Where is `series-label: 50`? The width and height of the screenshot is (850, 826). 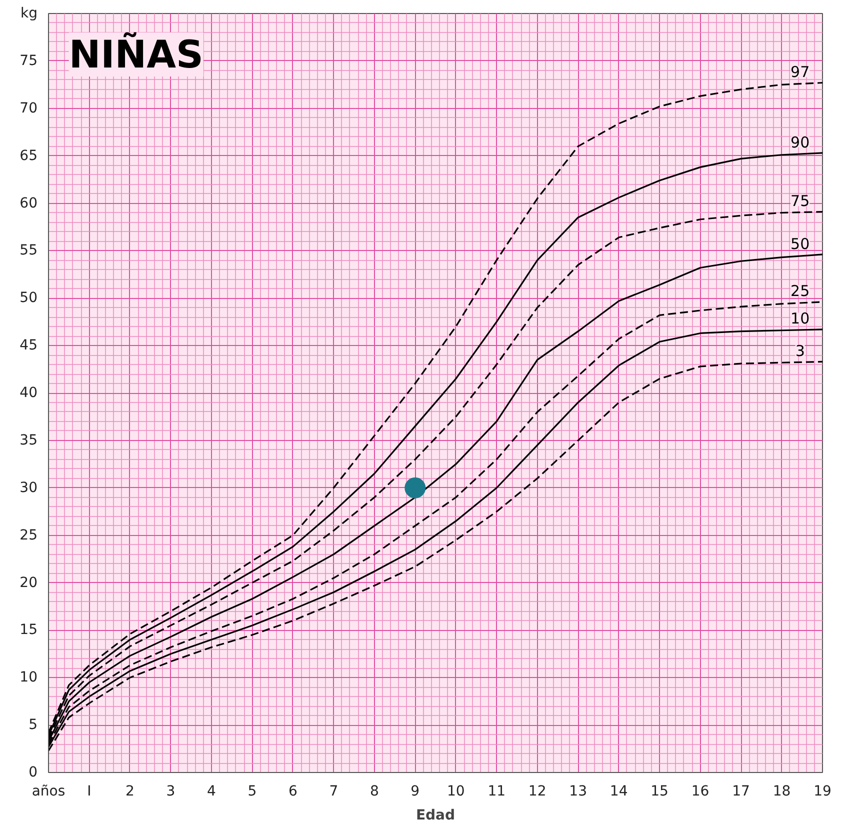
series-label: 50 is located at coordinates (800, 243).